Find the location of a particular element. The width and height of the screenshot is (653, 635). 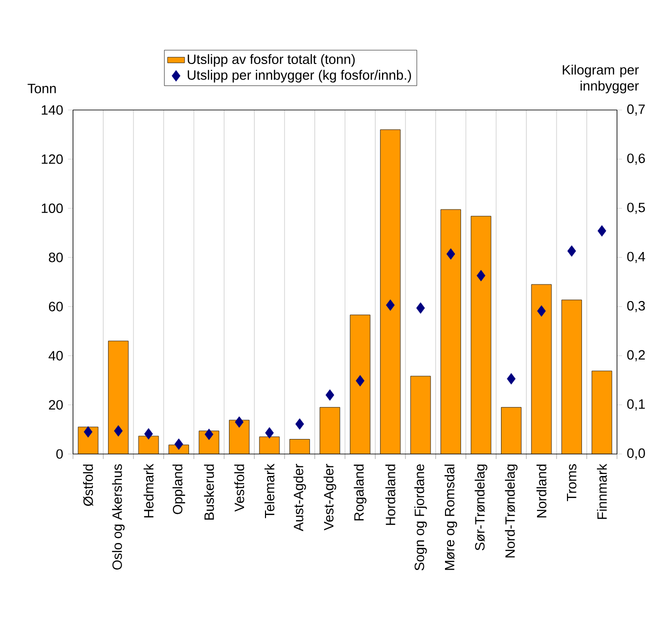

x-tick-label: Nordland is located at coordinates (541, 491).